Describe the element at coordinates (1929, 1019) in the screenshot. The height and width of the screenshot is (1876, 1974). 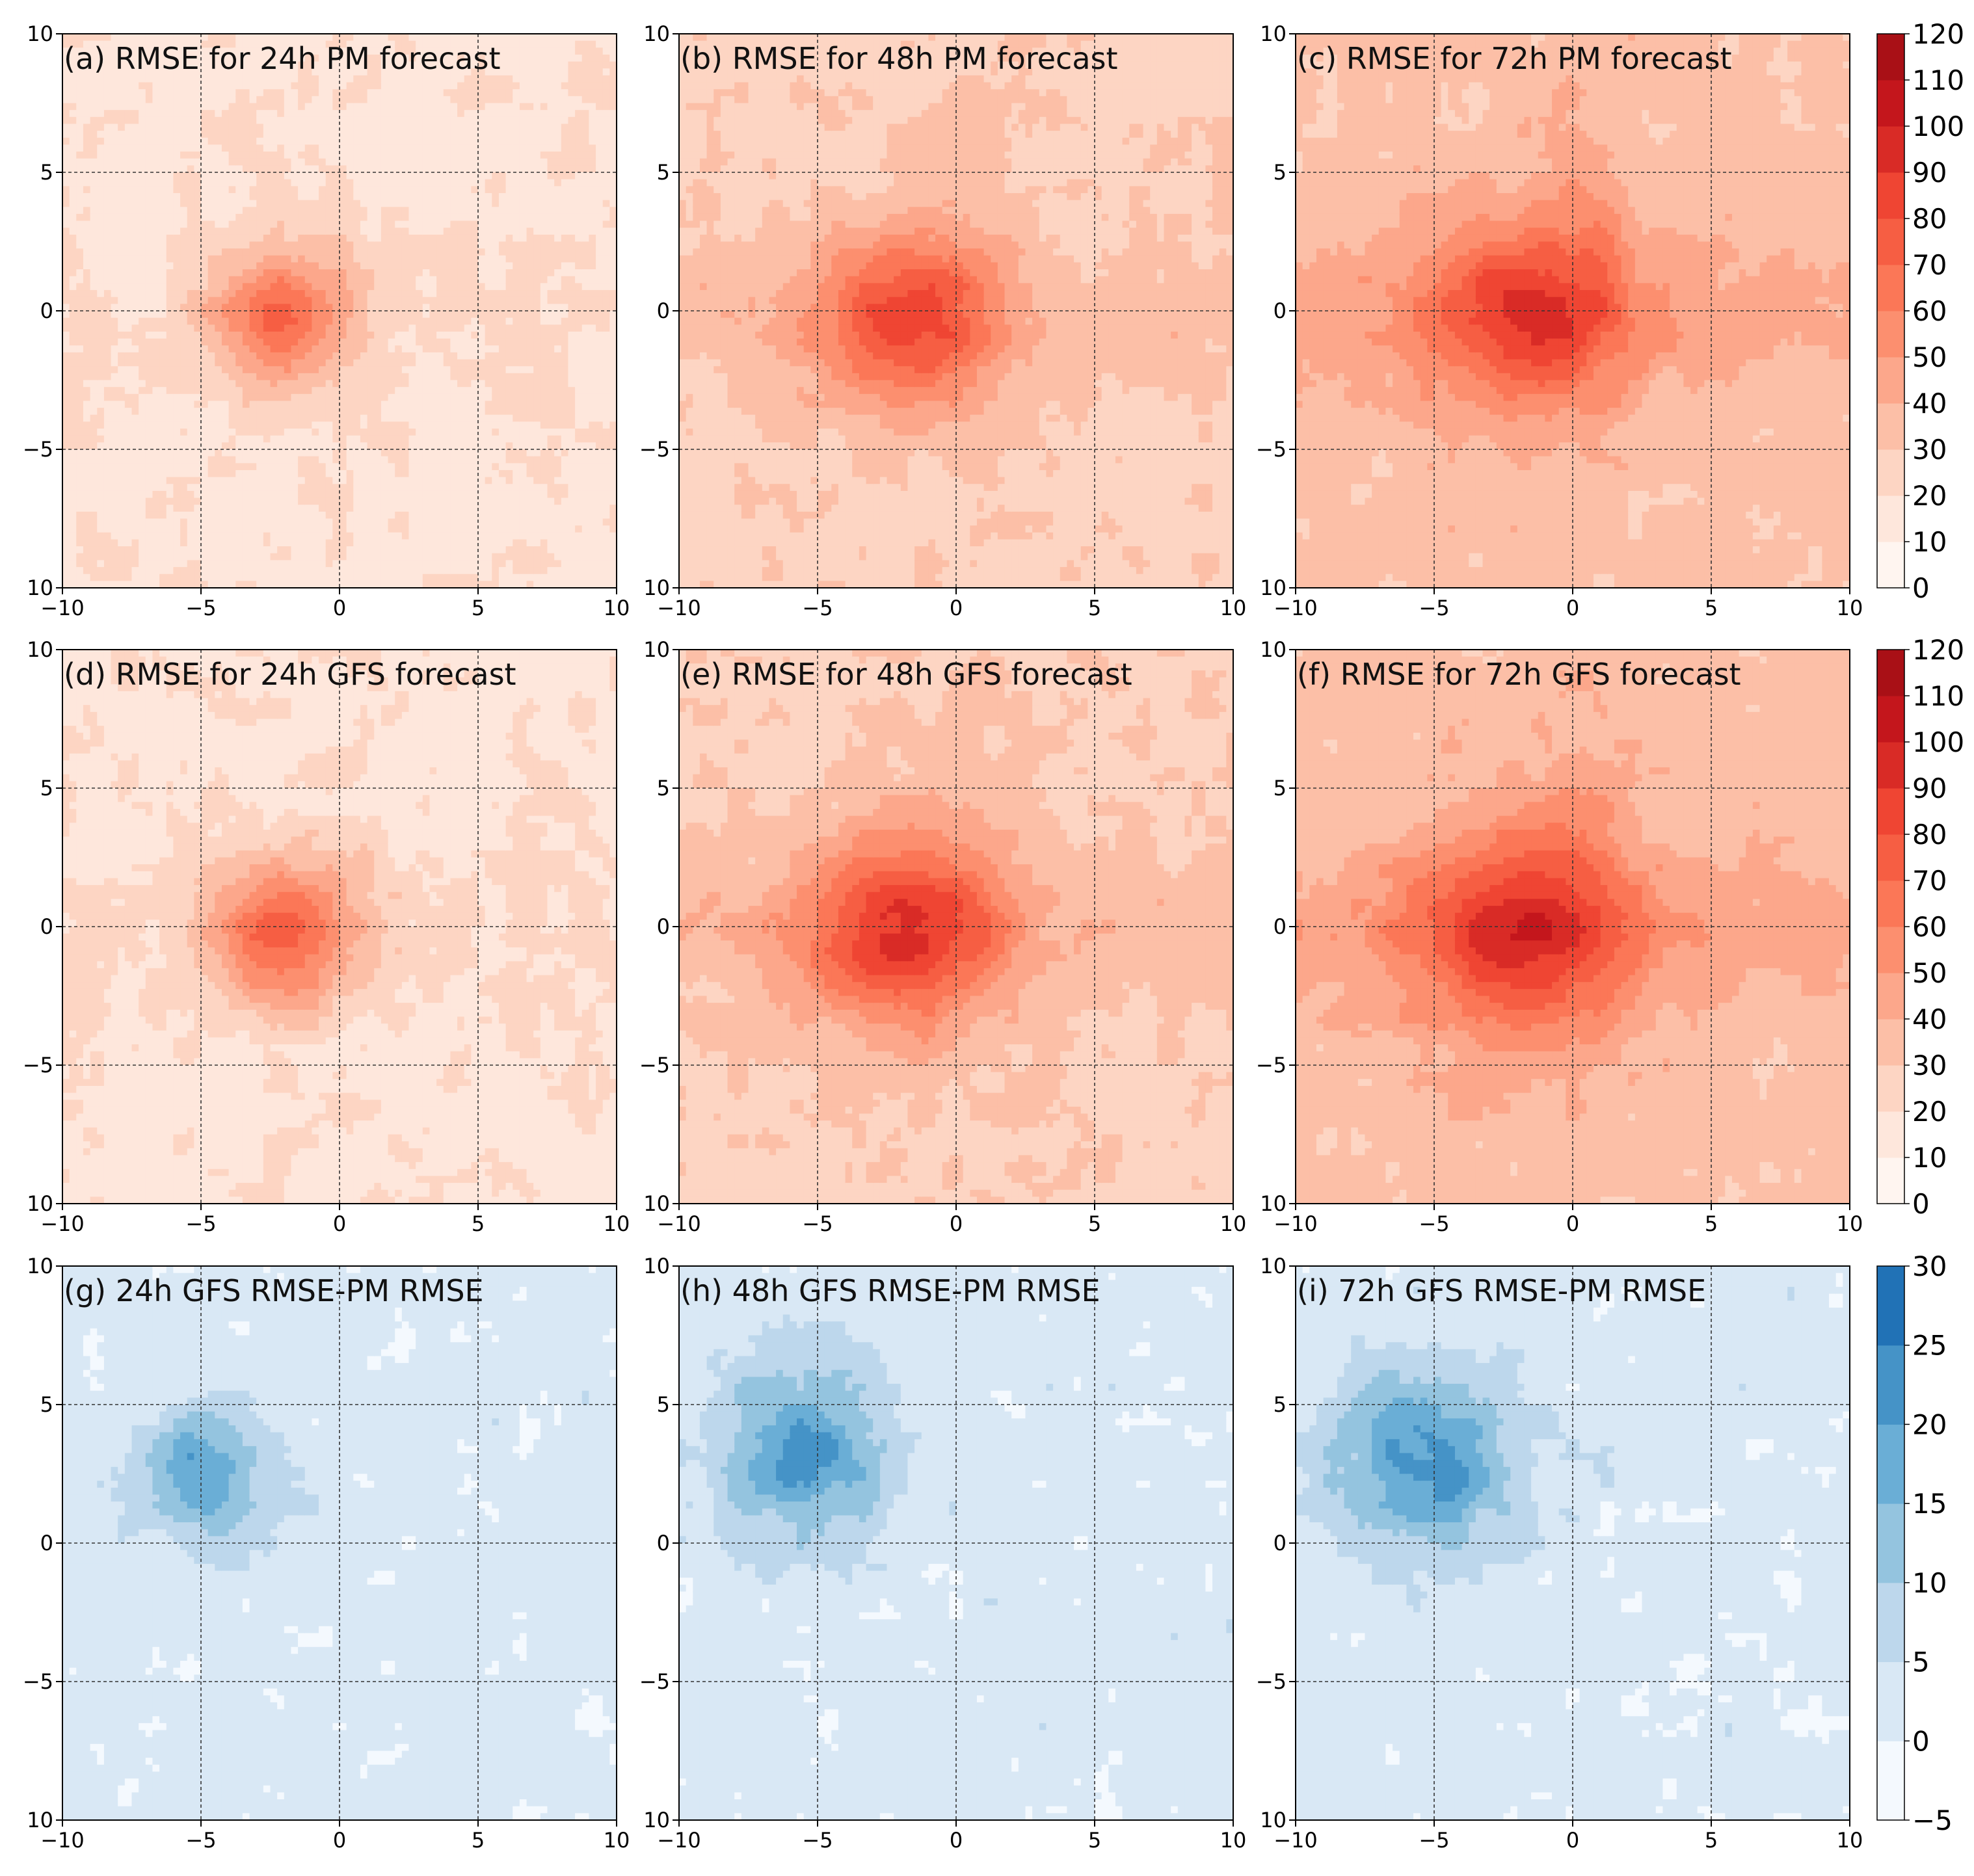
I see `colorbar-tick-label: 40` at that location.